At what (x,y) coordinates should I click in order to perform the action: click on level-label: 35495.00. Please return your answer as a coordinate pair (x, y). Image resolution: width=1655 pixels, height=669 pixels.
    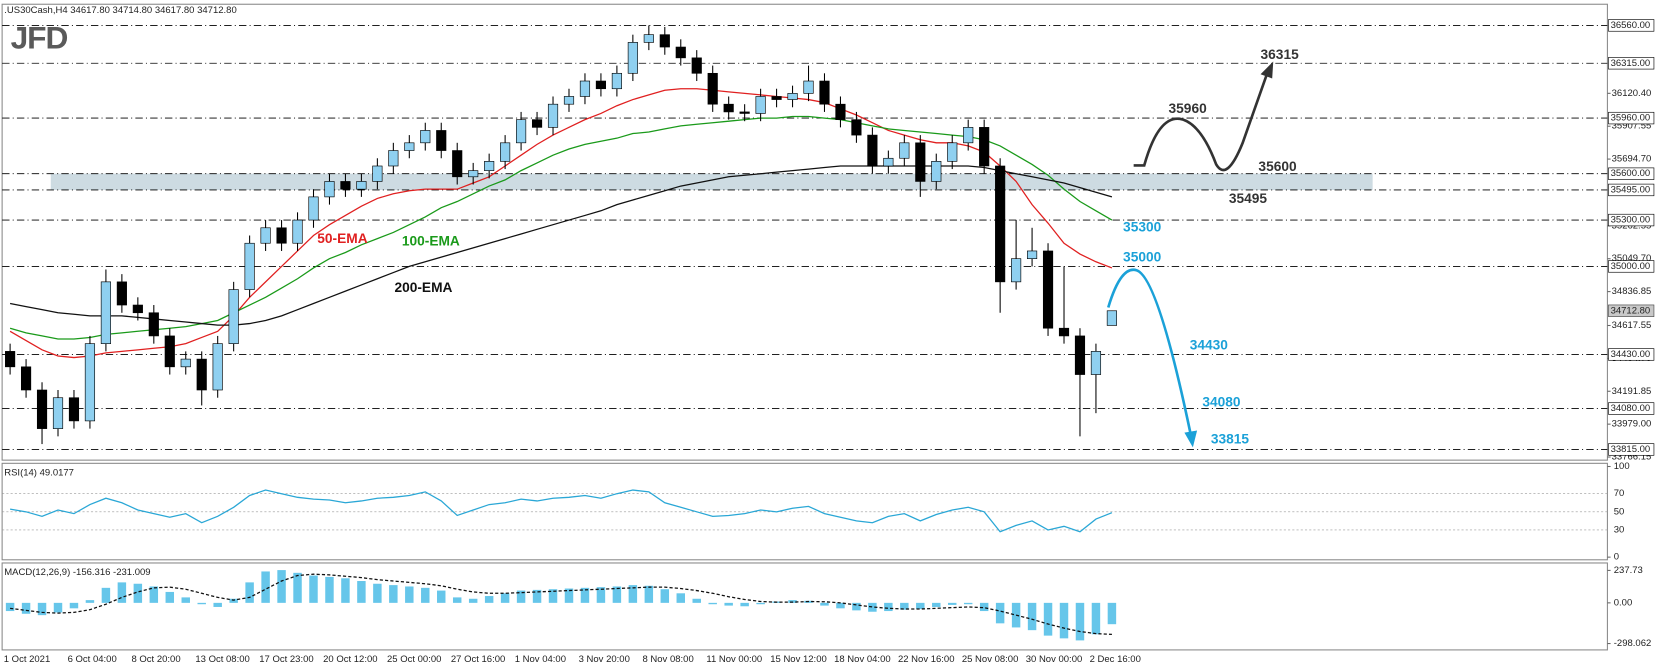
    Looking at the image, I should click on (1631, 189).